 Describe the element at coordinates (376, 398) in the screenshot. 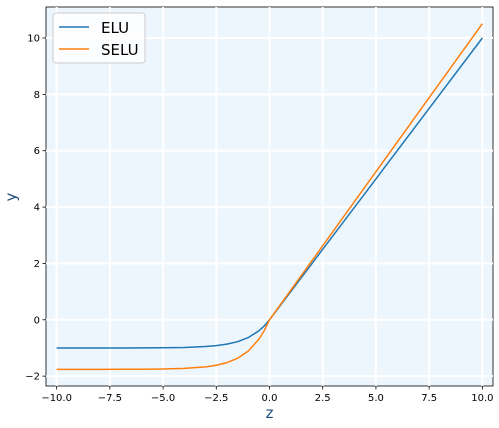

I see `x-tick-label: 5.0` at that location.